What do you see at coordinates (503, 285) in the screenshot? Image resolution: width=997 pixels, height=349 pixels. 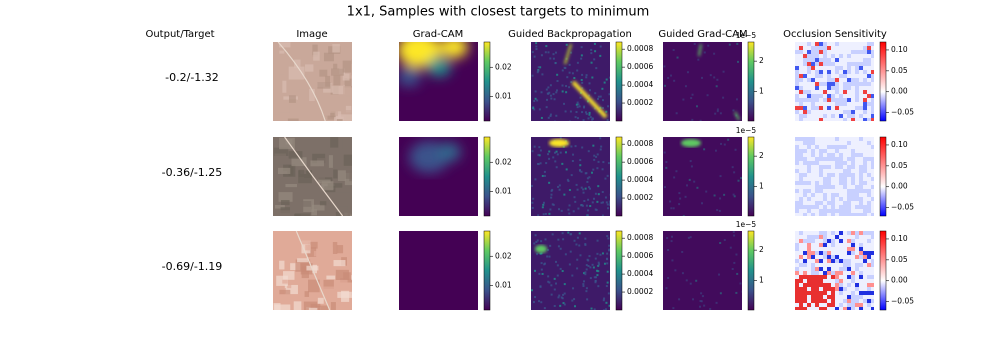 I see `colorbar-tick-label: 0.01` at bounding box center [503, 285].